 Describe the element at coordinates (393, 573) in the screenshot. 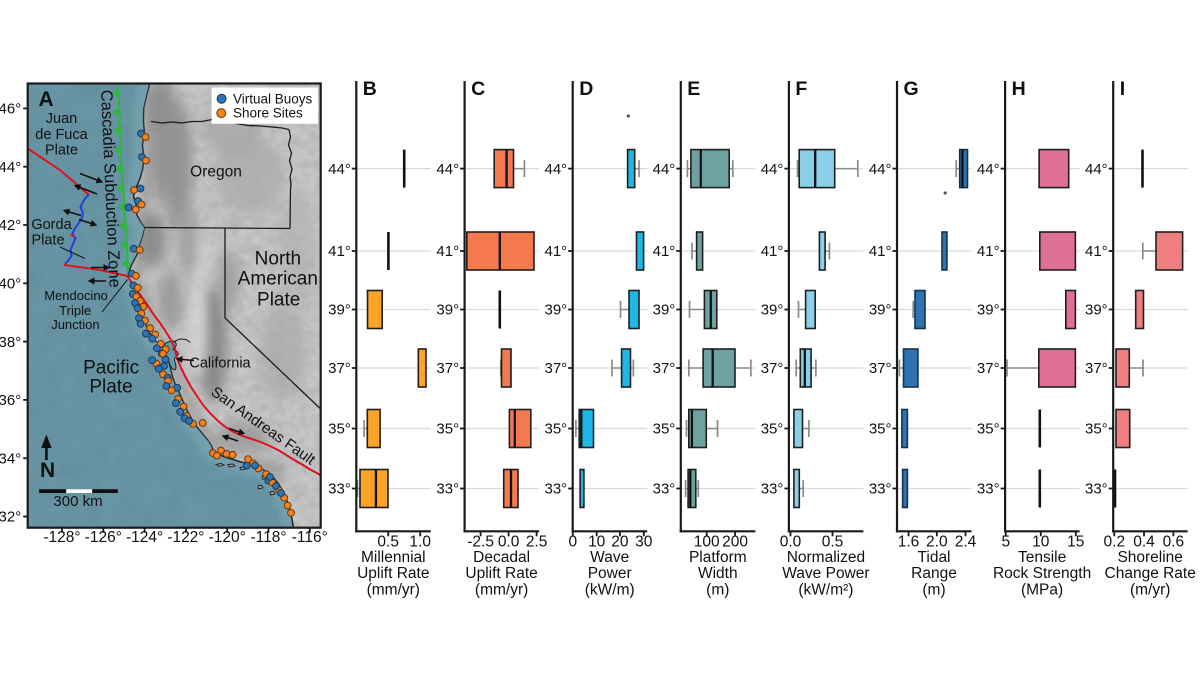

I see `svg-text: Uplift Rate` at that location.